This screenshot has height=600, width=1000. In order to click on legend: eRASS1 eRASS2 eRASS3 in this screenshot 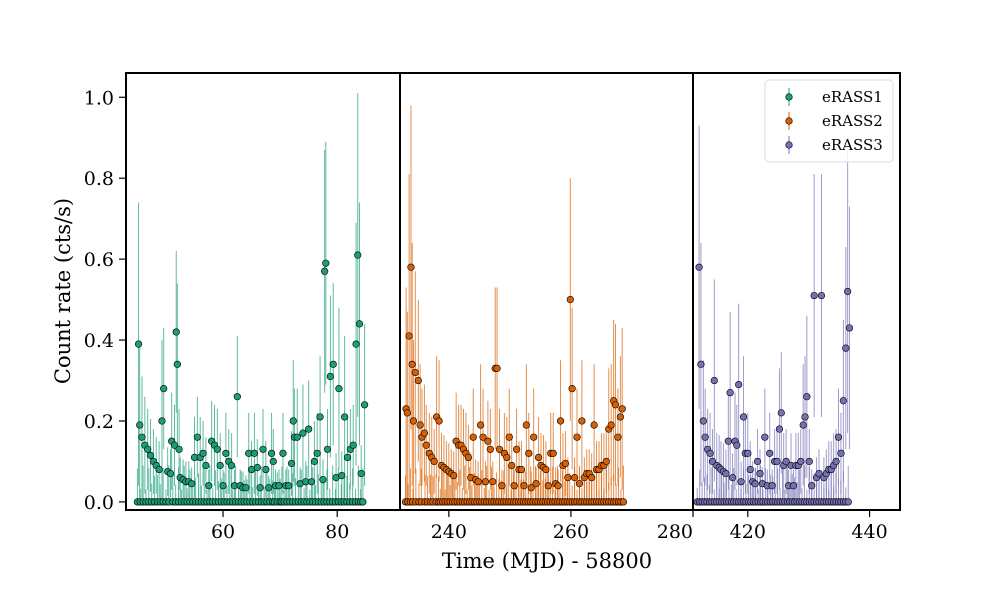, I will do `click(829, 121)`.